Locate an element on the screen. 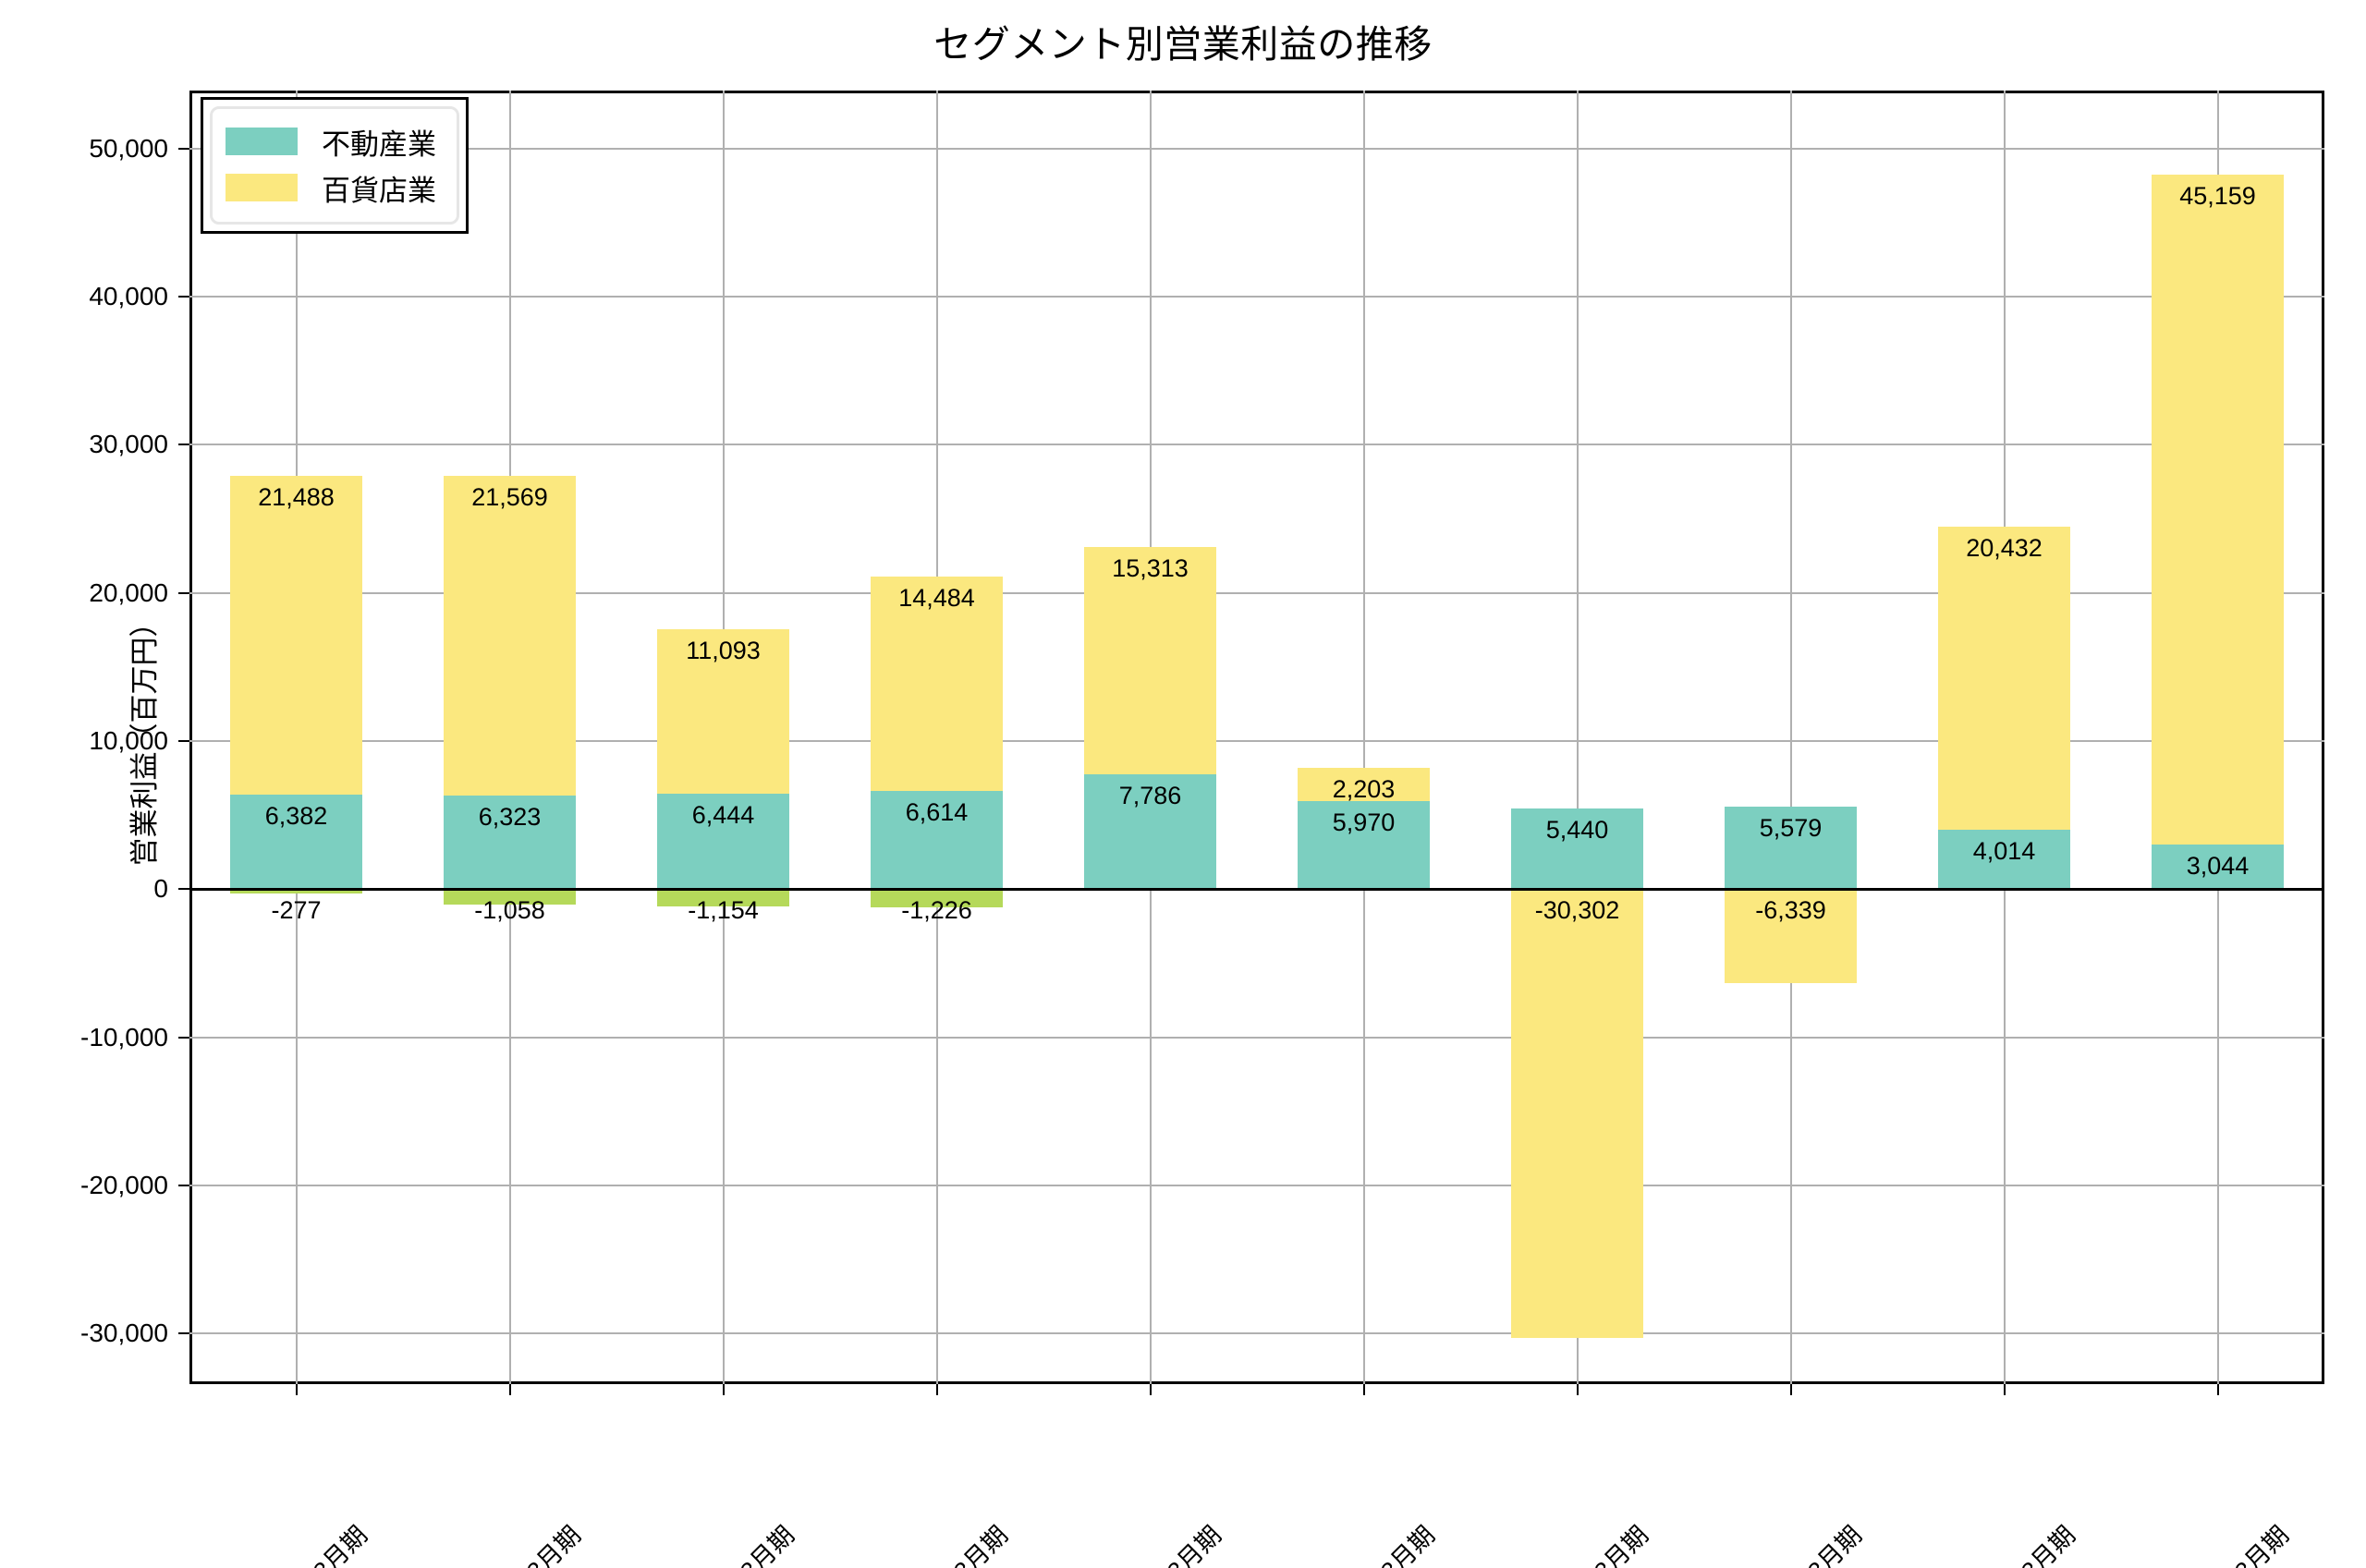  chart-legend: 不動産業 百貨店業 is located at coordinates (335, 165).